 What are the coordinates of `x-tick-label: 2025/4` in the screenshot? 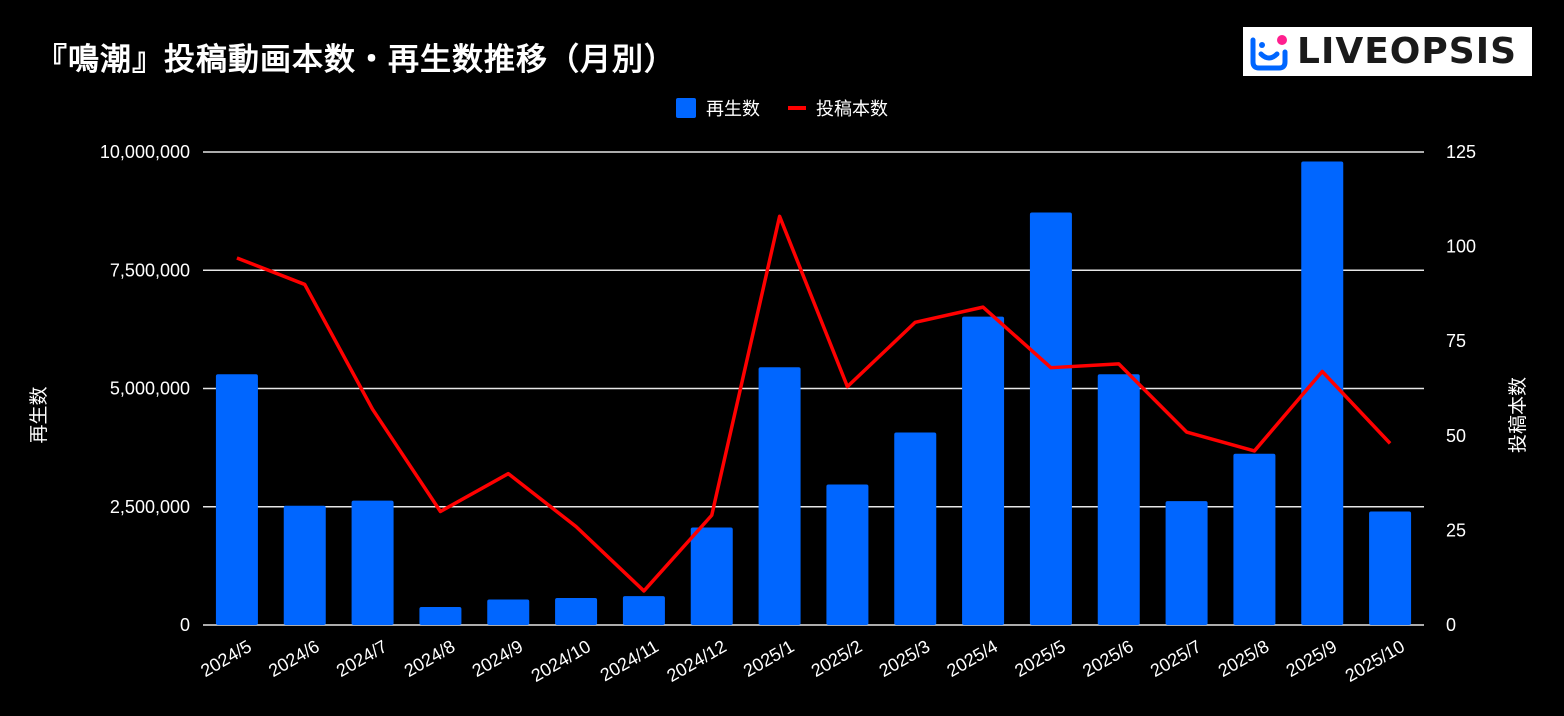 It's located at (972, 658).